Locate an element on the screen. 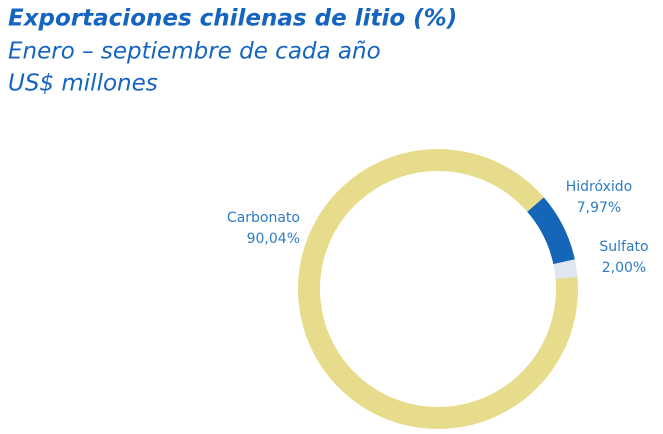  chart-subtitle: US$ millones is located at coordinates (83, 84).